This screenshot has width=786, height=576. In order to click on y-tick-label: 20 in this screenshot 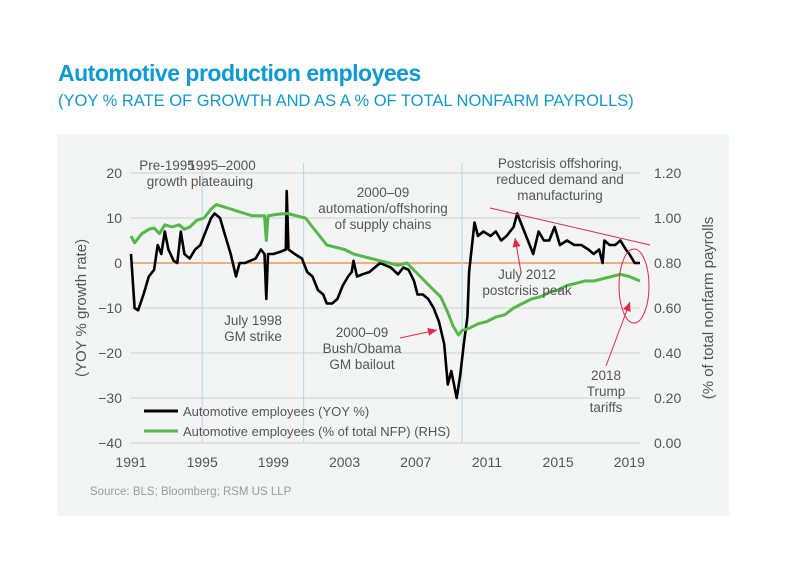, I will do `click(114, 173)`.